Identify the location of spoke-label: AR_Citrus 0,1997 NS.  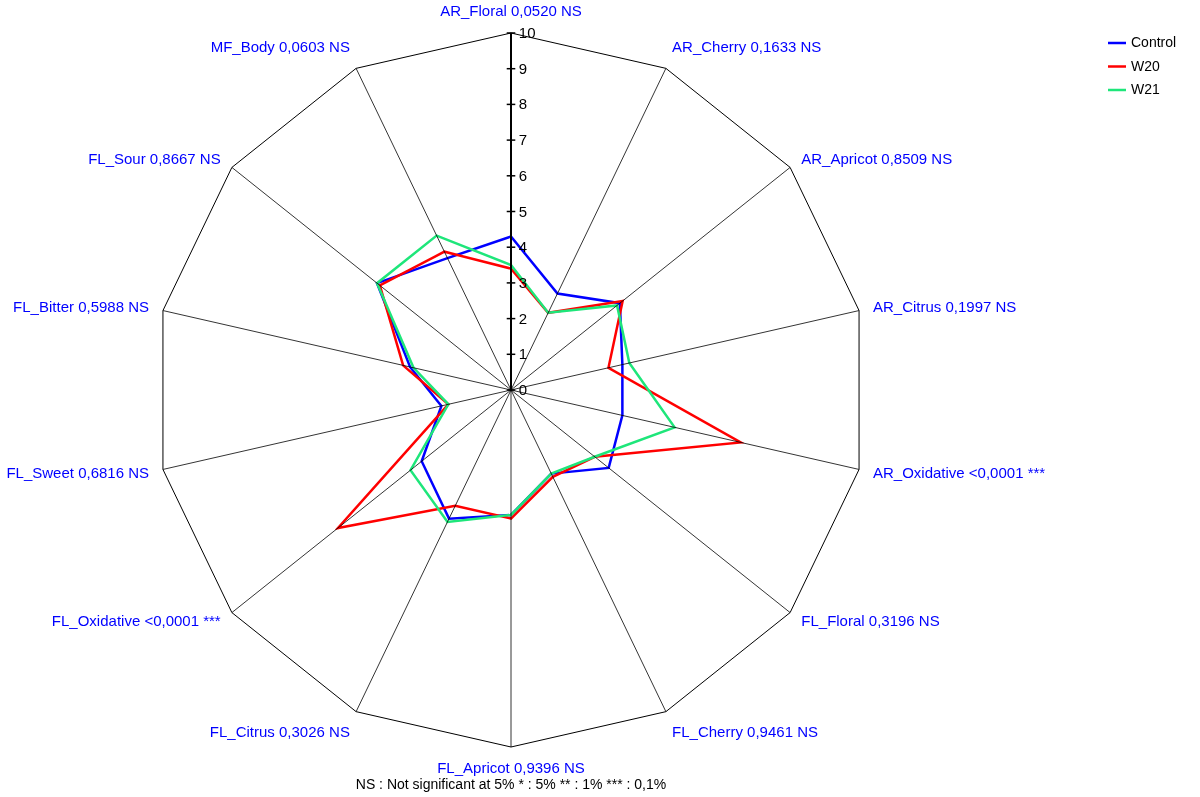
(944, 307).